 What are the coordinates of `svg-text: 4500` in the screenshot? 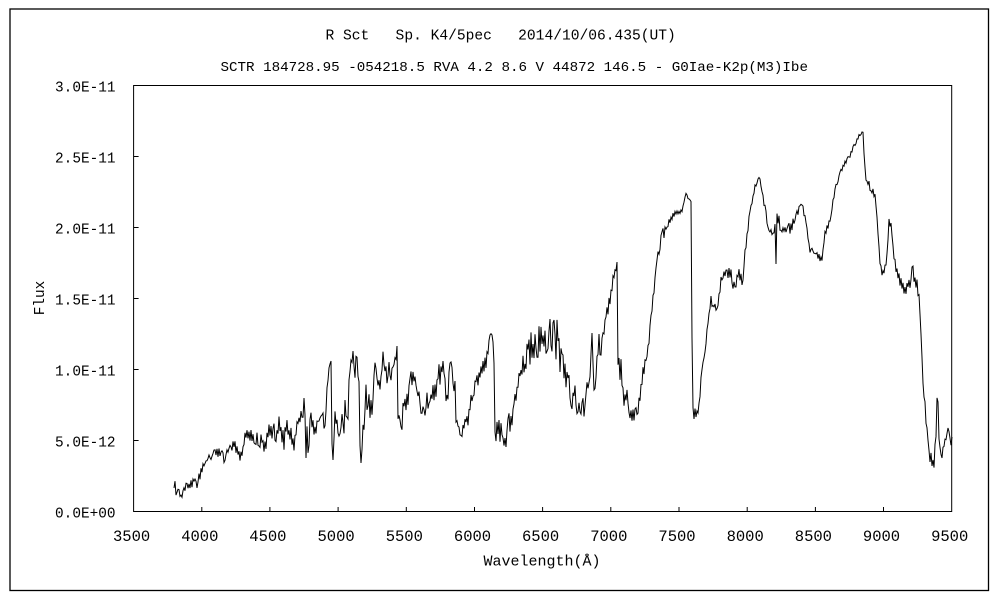 It's located at (267, 537).